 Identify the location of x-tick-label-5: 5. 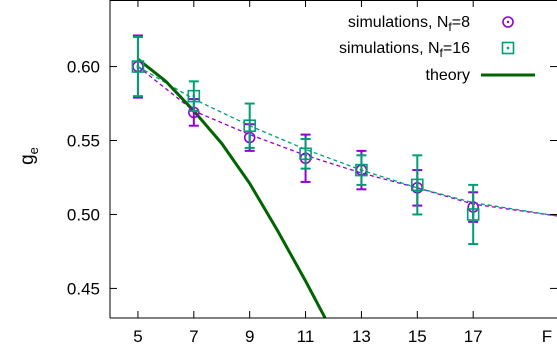
(137, 336).